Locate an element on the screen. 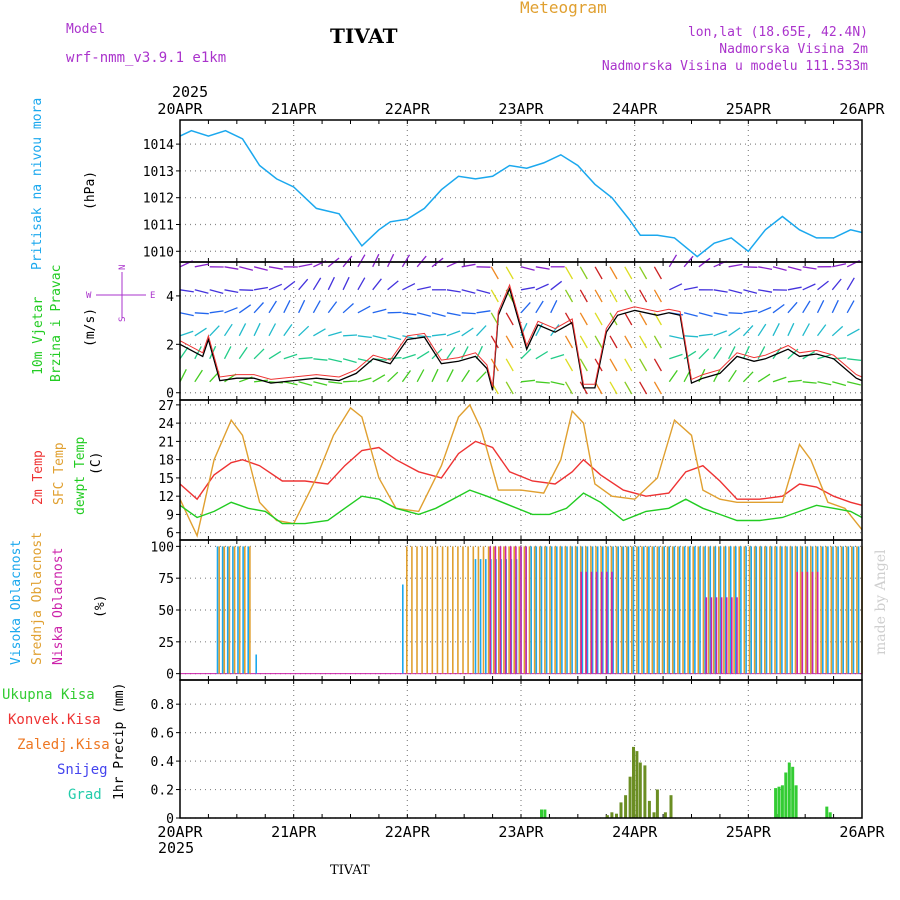 The image size is (900, 900). station-bottom: TIVAT is located at coordinates (350, 870).